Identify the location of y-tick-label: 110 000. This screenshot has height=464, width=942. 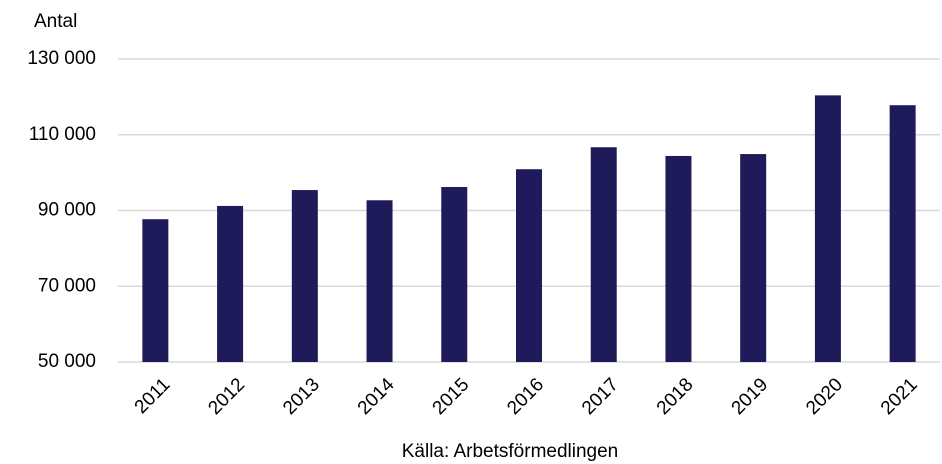
(62, 134).